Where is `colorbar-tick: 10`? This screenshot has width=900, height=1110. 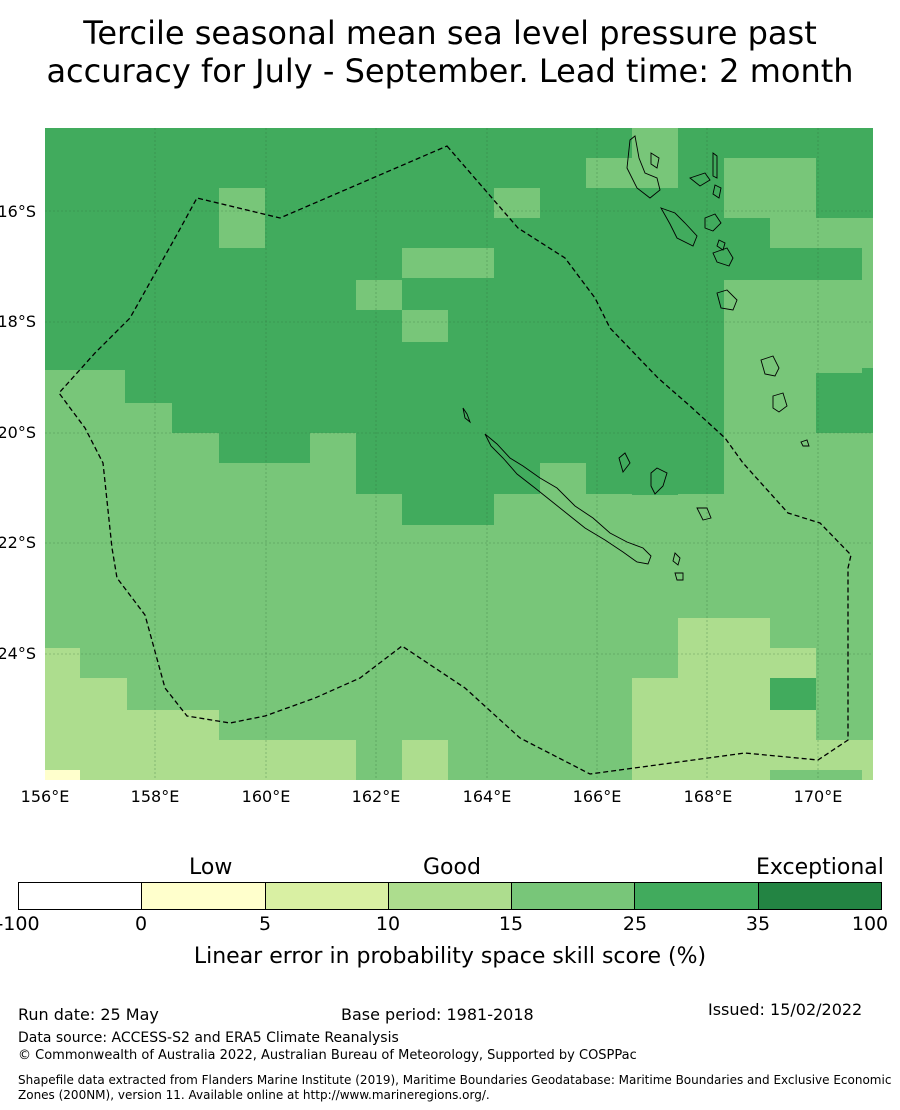
colorbar-tick: 10 is located at coordinates (388, 924).